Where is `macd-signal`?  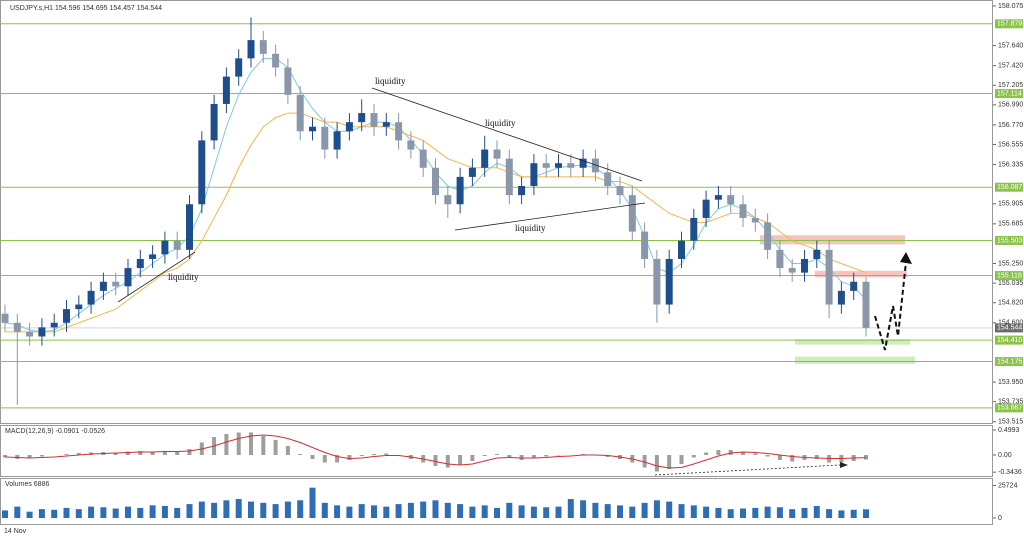 macd-signal is located at coordinates (435, 451).